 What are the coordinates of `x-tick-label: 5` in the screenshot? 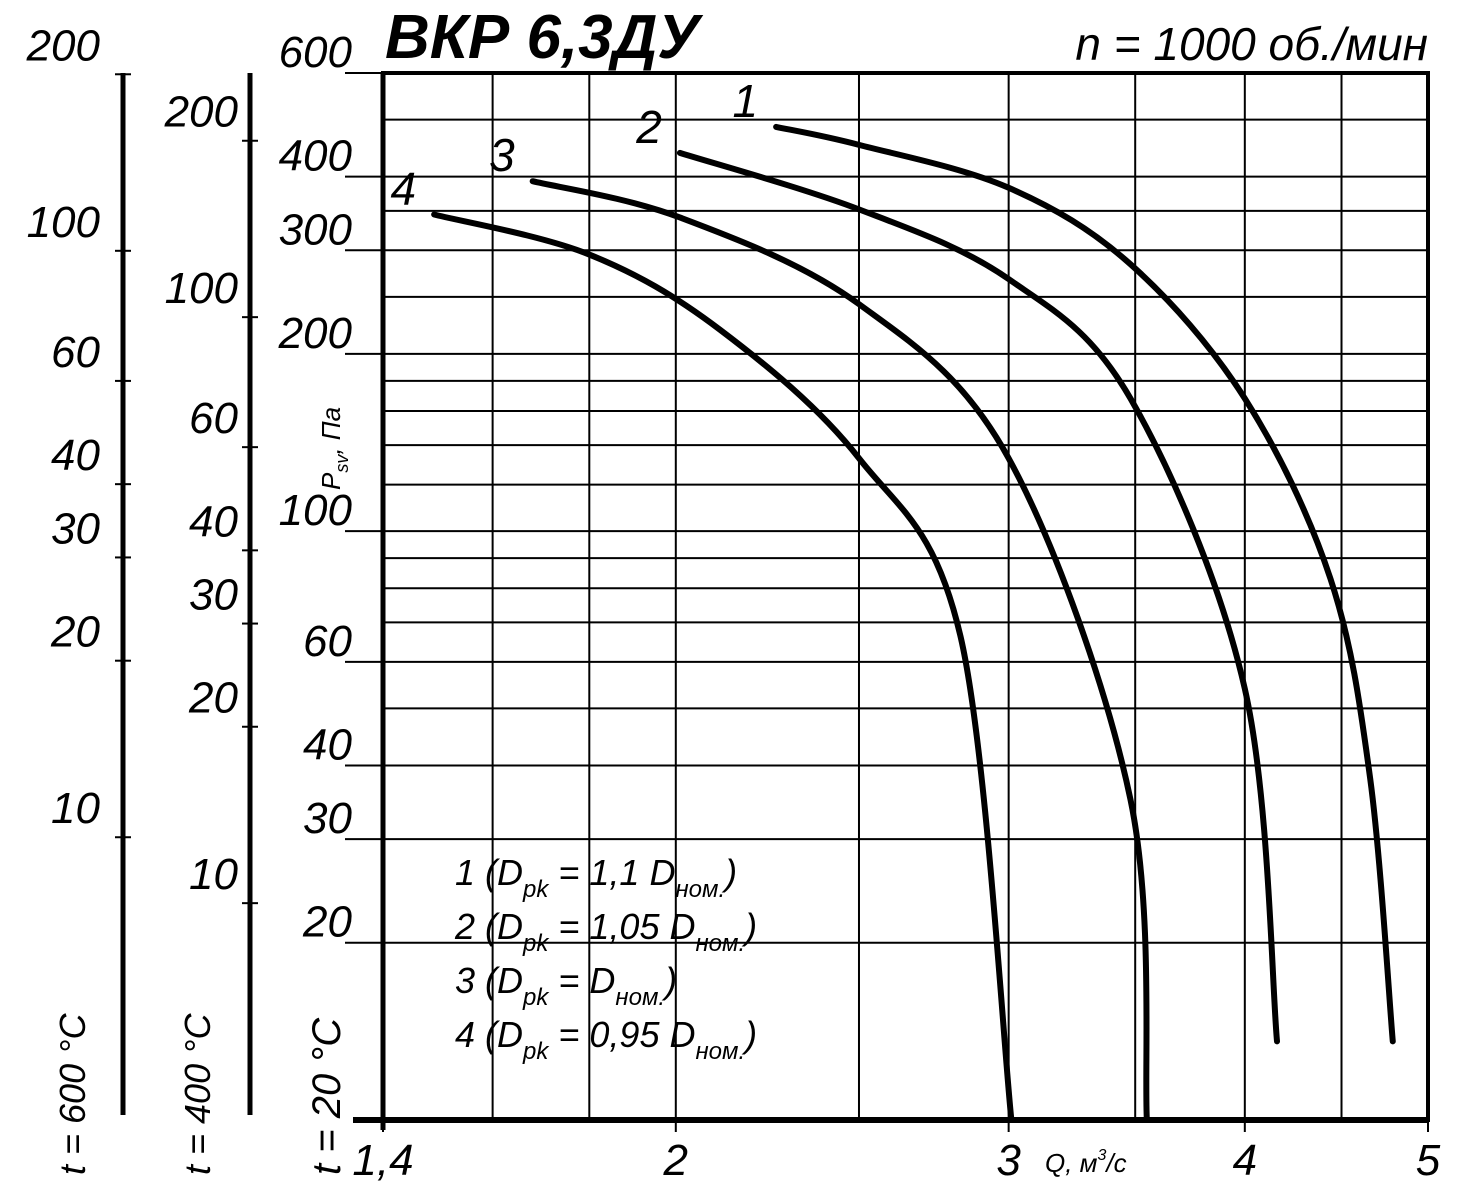 It's located at (1428, 1160).